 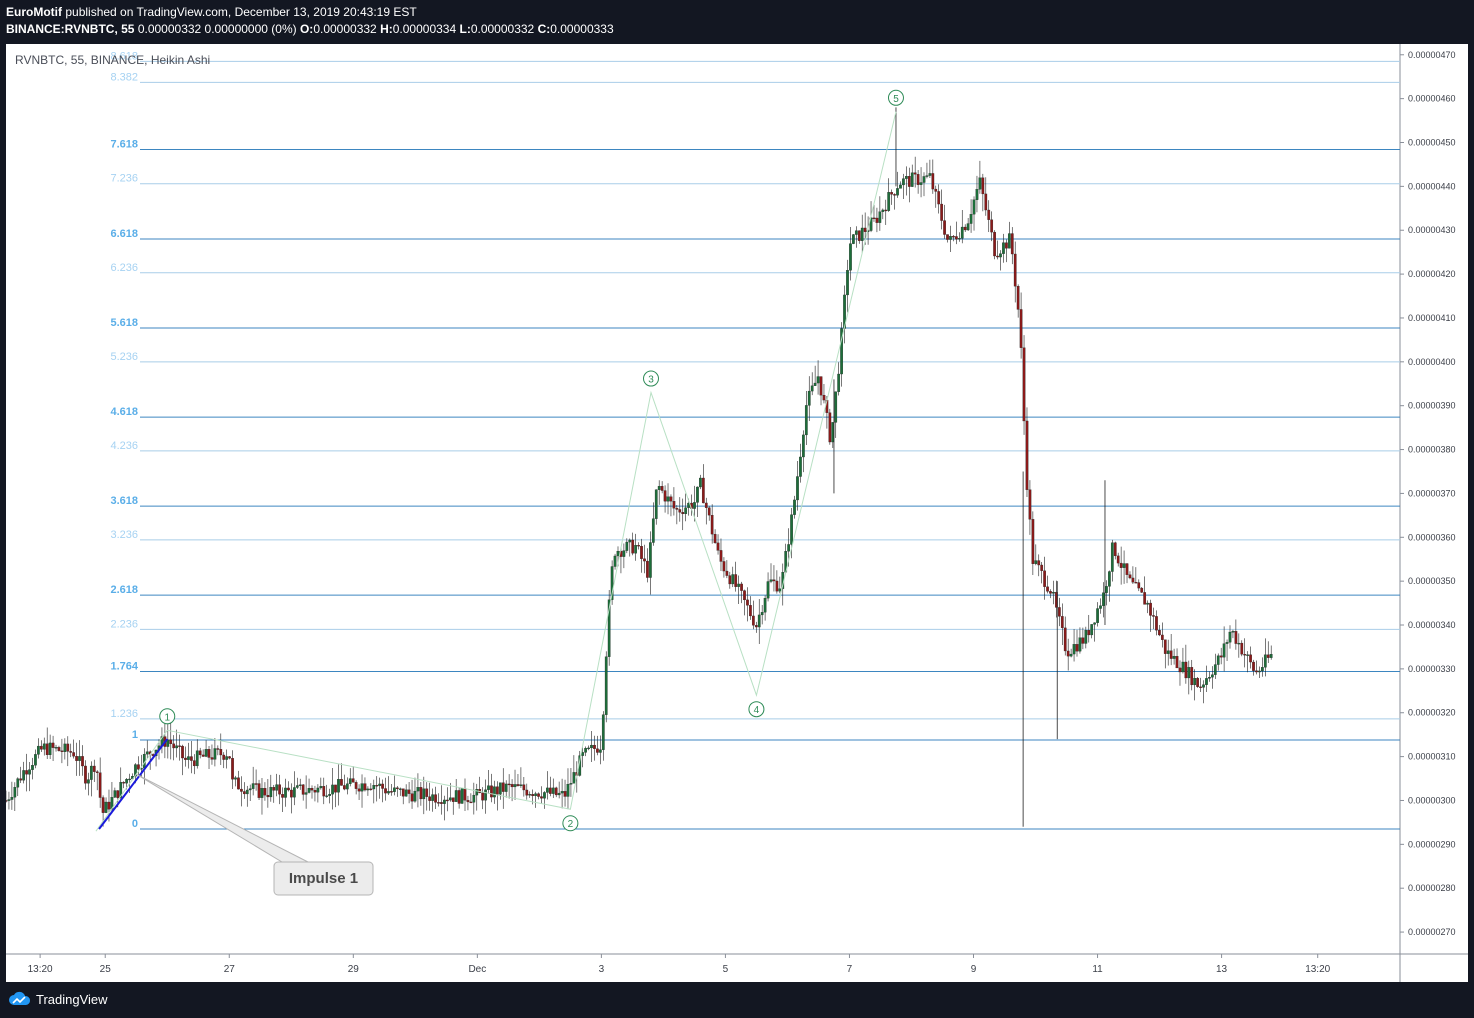 I want to click on time-tick-label: 13:20, so click(x=1317, y=969).